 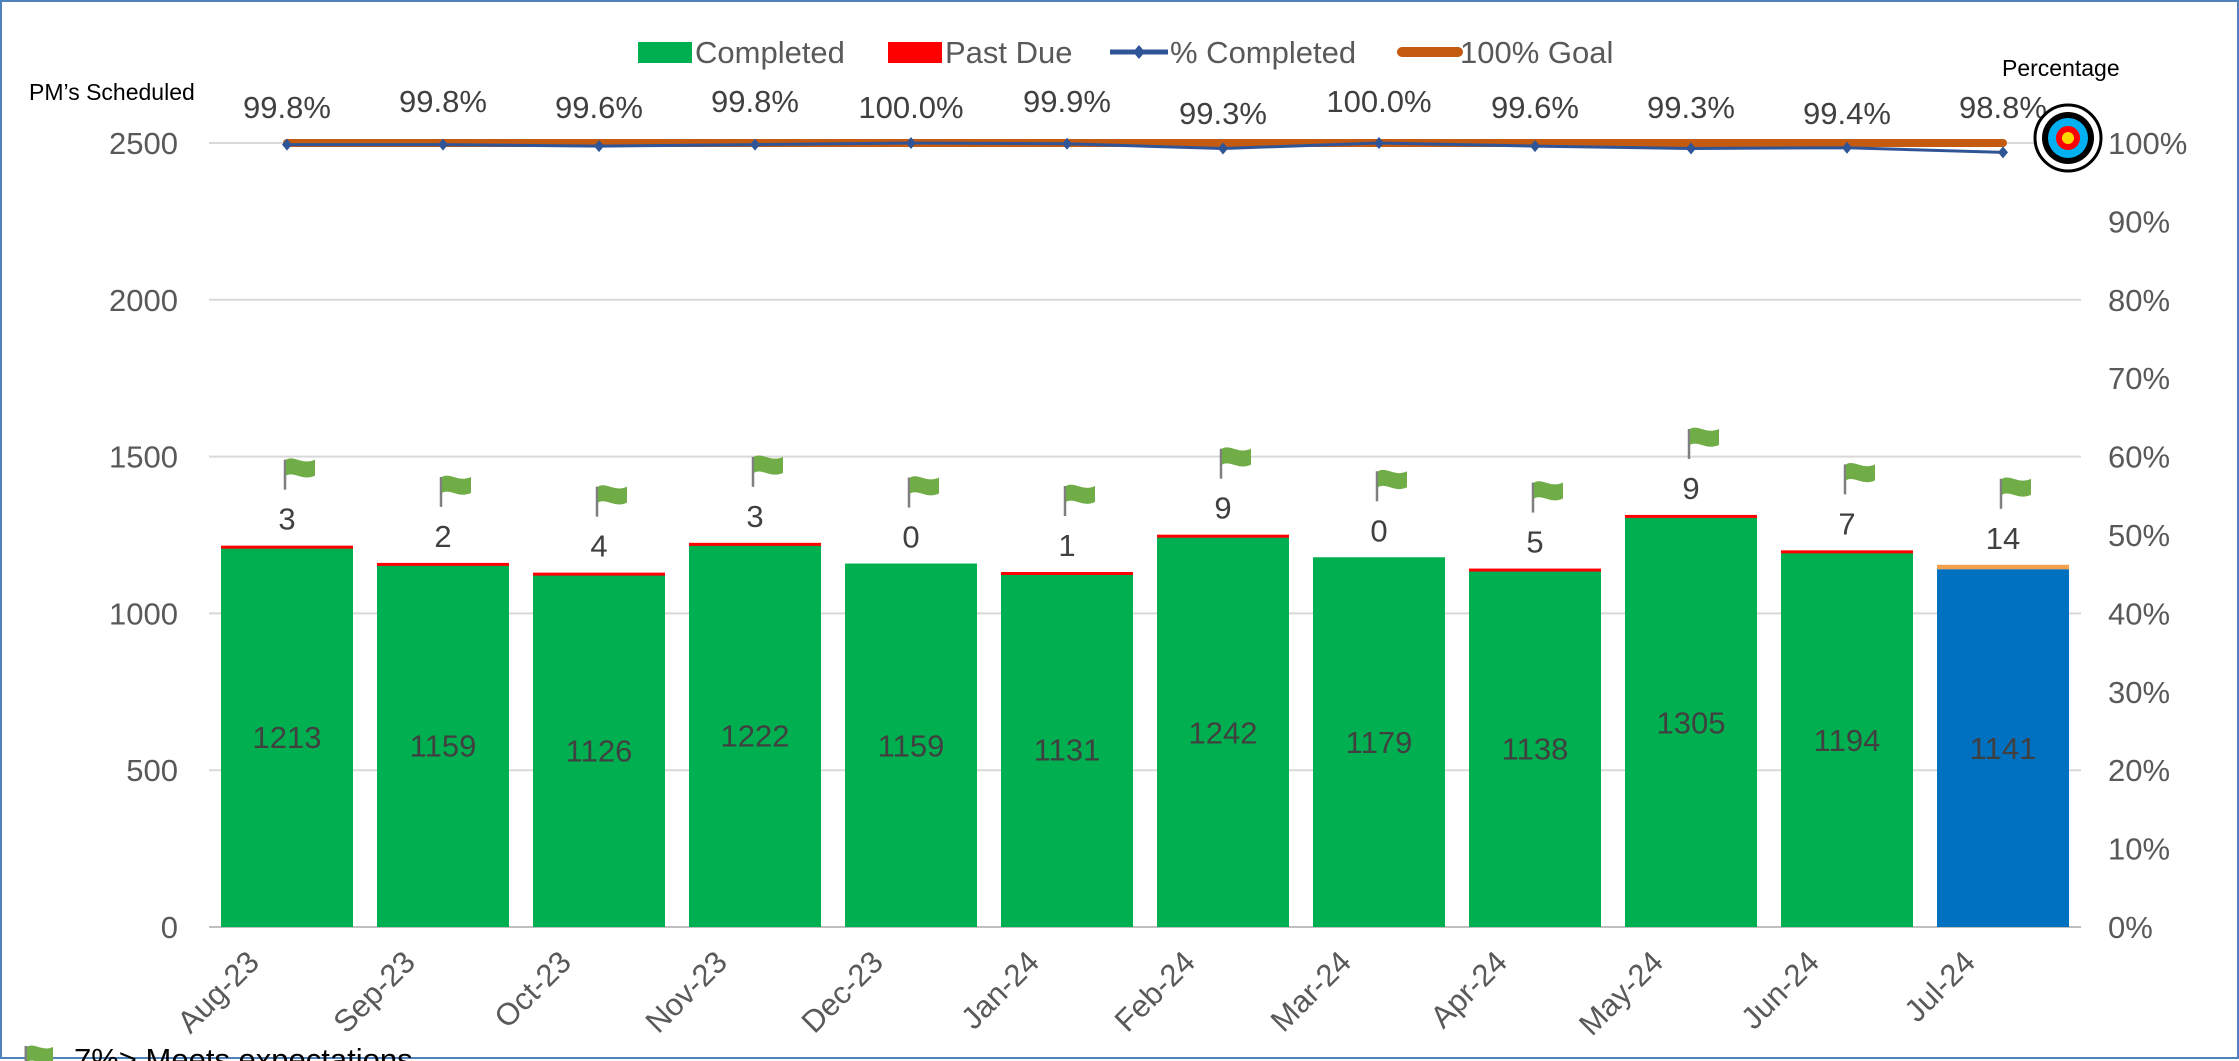 What do you see at coordinates (218, 991) in the screenshot?
I see `x-tick-label: Aug-23` at bounding box center [218, 991].